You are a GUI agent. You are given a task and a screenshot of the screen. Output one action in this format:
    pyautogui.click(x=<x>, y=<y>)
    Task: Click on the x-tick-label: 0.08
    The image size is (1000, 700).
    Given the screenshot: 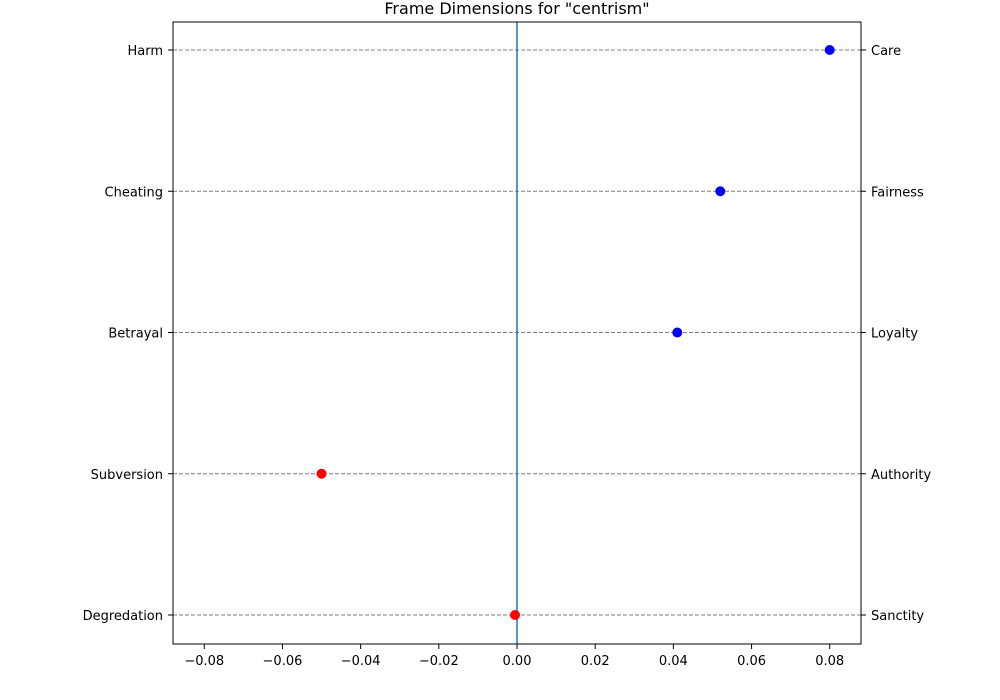 What is the action you would take?
    pyautogui.click(x=829, y=661)
    